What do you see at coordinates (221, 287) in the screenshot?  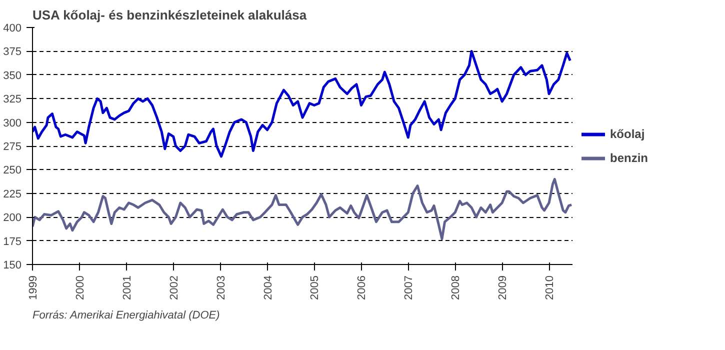 I see `x-tick-label: 2003` at bounding box center [221, 287].